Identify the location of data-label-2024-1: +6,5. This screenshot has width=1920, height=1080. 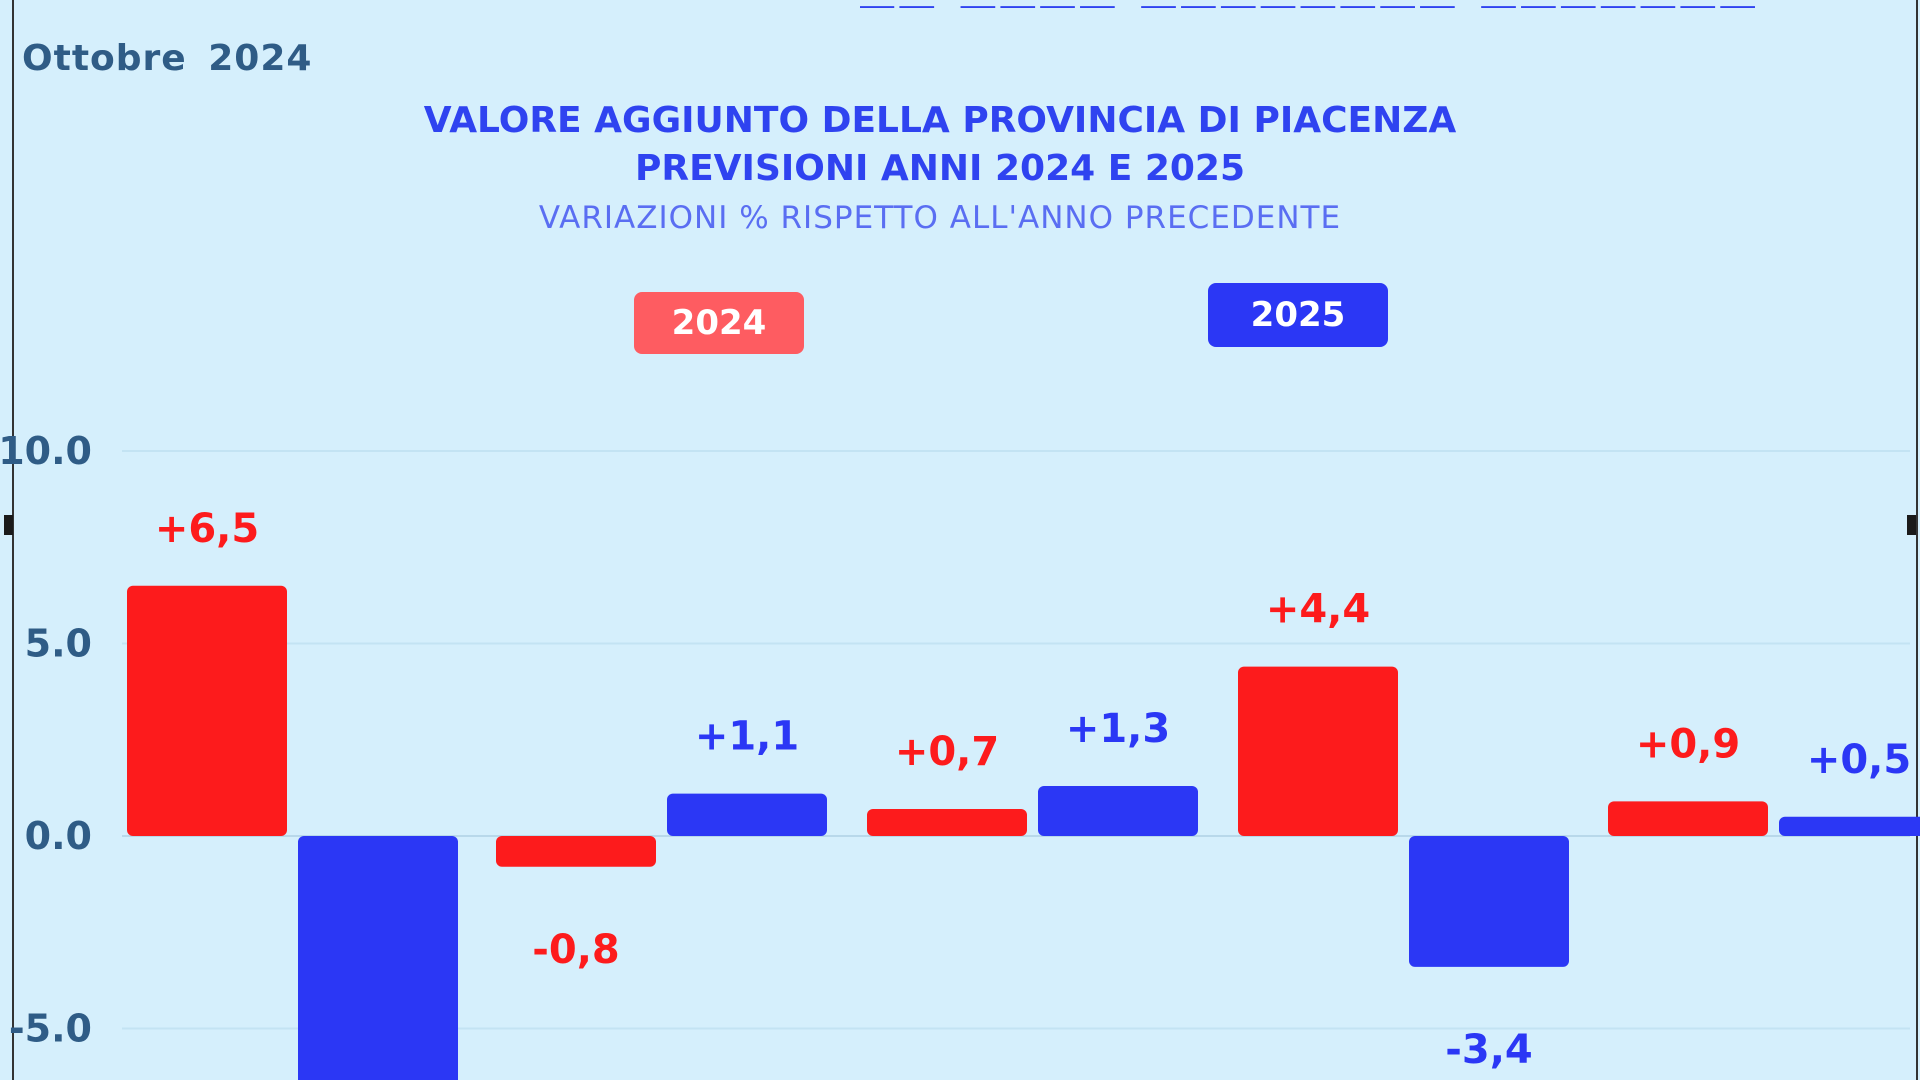
(207, 529).